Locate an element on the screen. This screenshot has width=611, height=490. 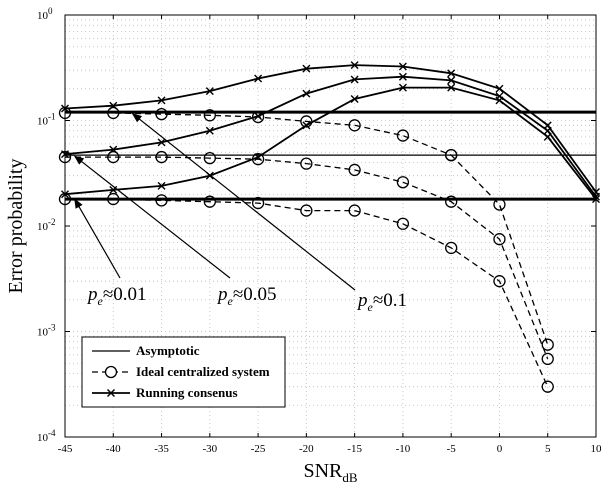
x-axis-label-main: SNR is located at coordinates (323, 471).